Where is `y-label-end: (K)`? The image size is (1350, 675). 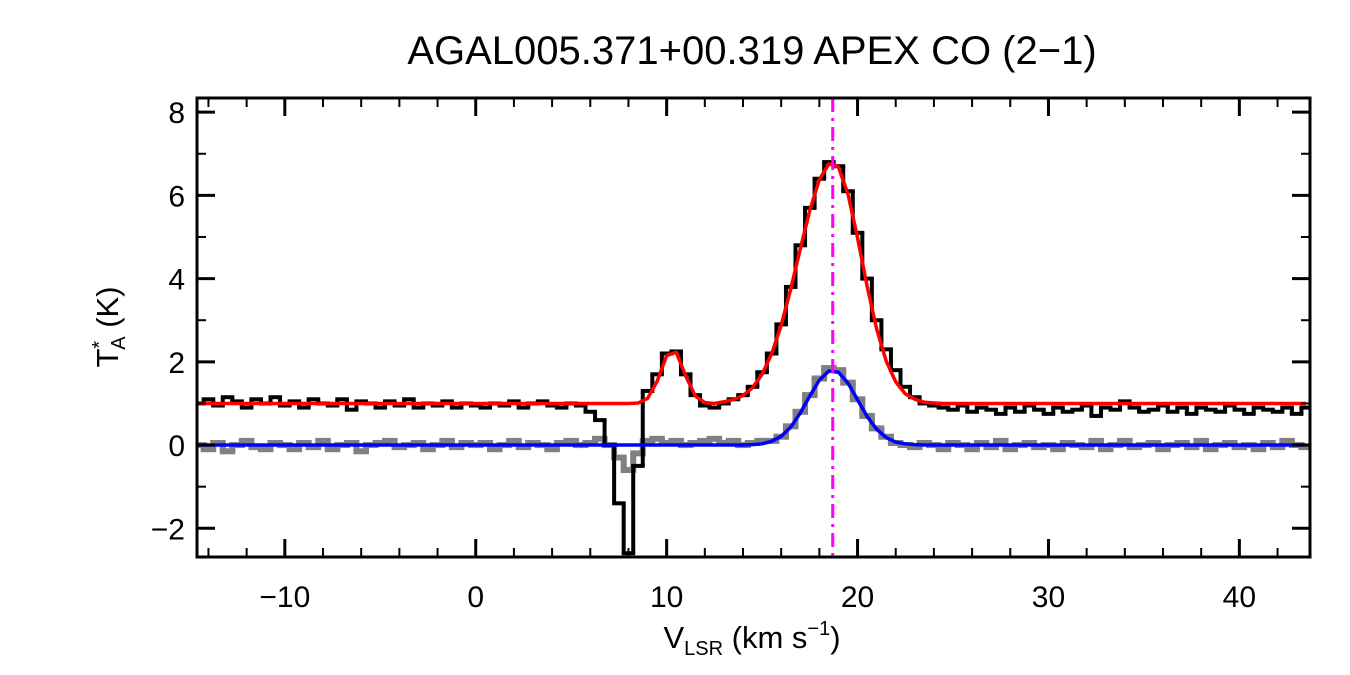 y-label-end: (K) is located at coordinates (107, 311).